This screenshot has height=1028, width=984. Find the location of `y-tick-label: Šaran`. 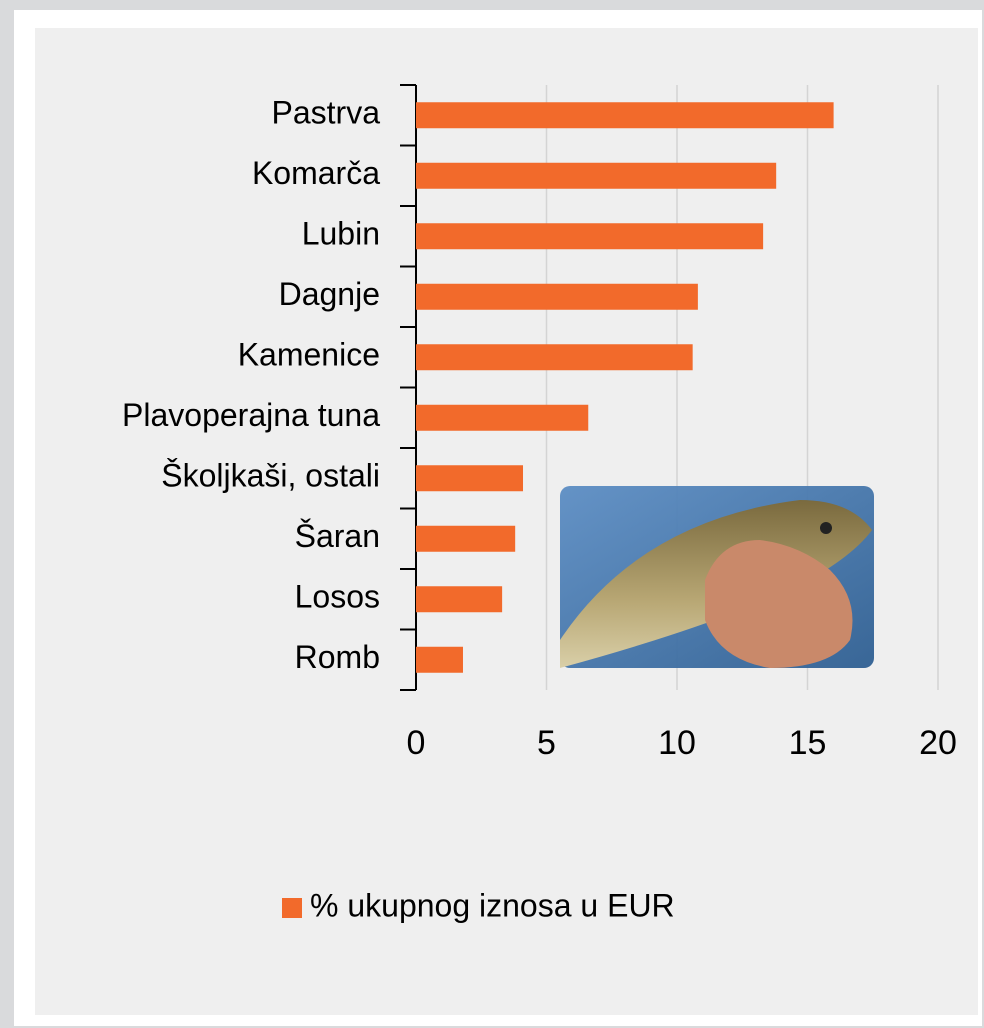

y-tick-label: Šaran is located at coordinates (337, 536).